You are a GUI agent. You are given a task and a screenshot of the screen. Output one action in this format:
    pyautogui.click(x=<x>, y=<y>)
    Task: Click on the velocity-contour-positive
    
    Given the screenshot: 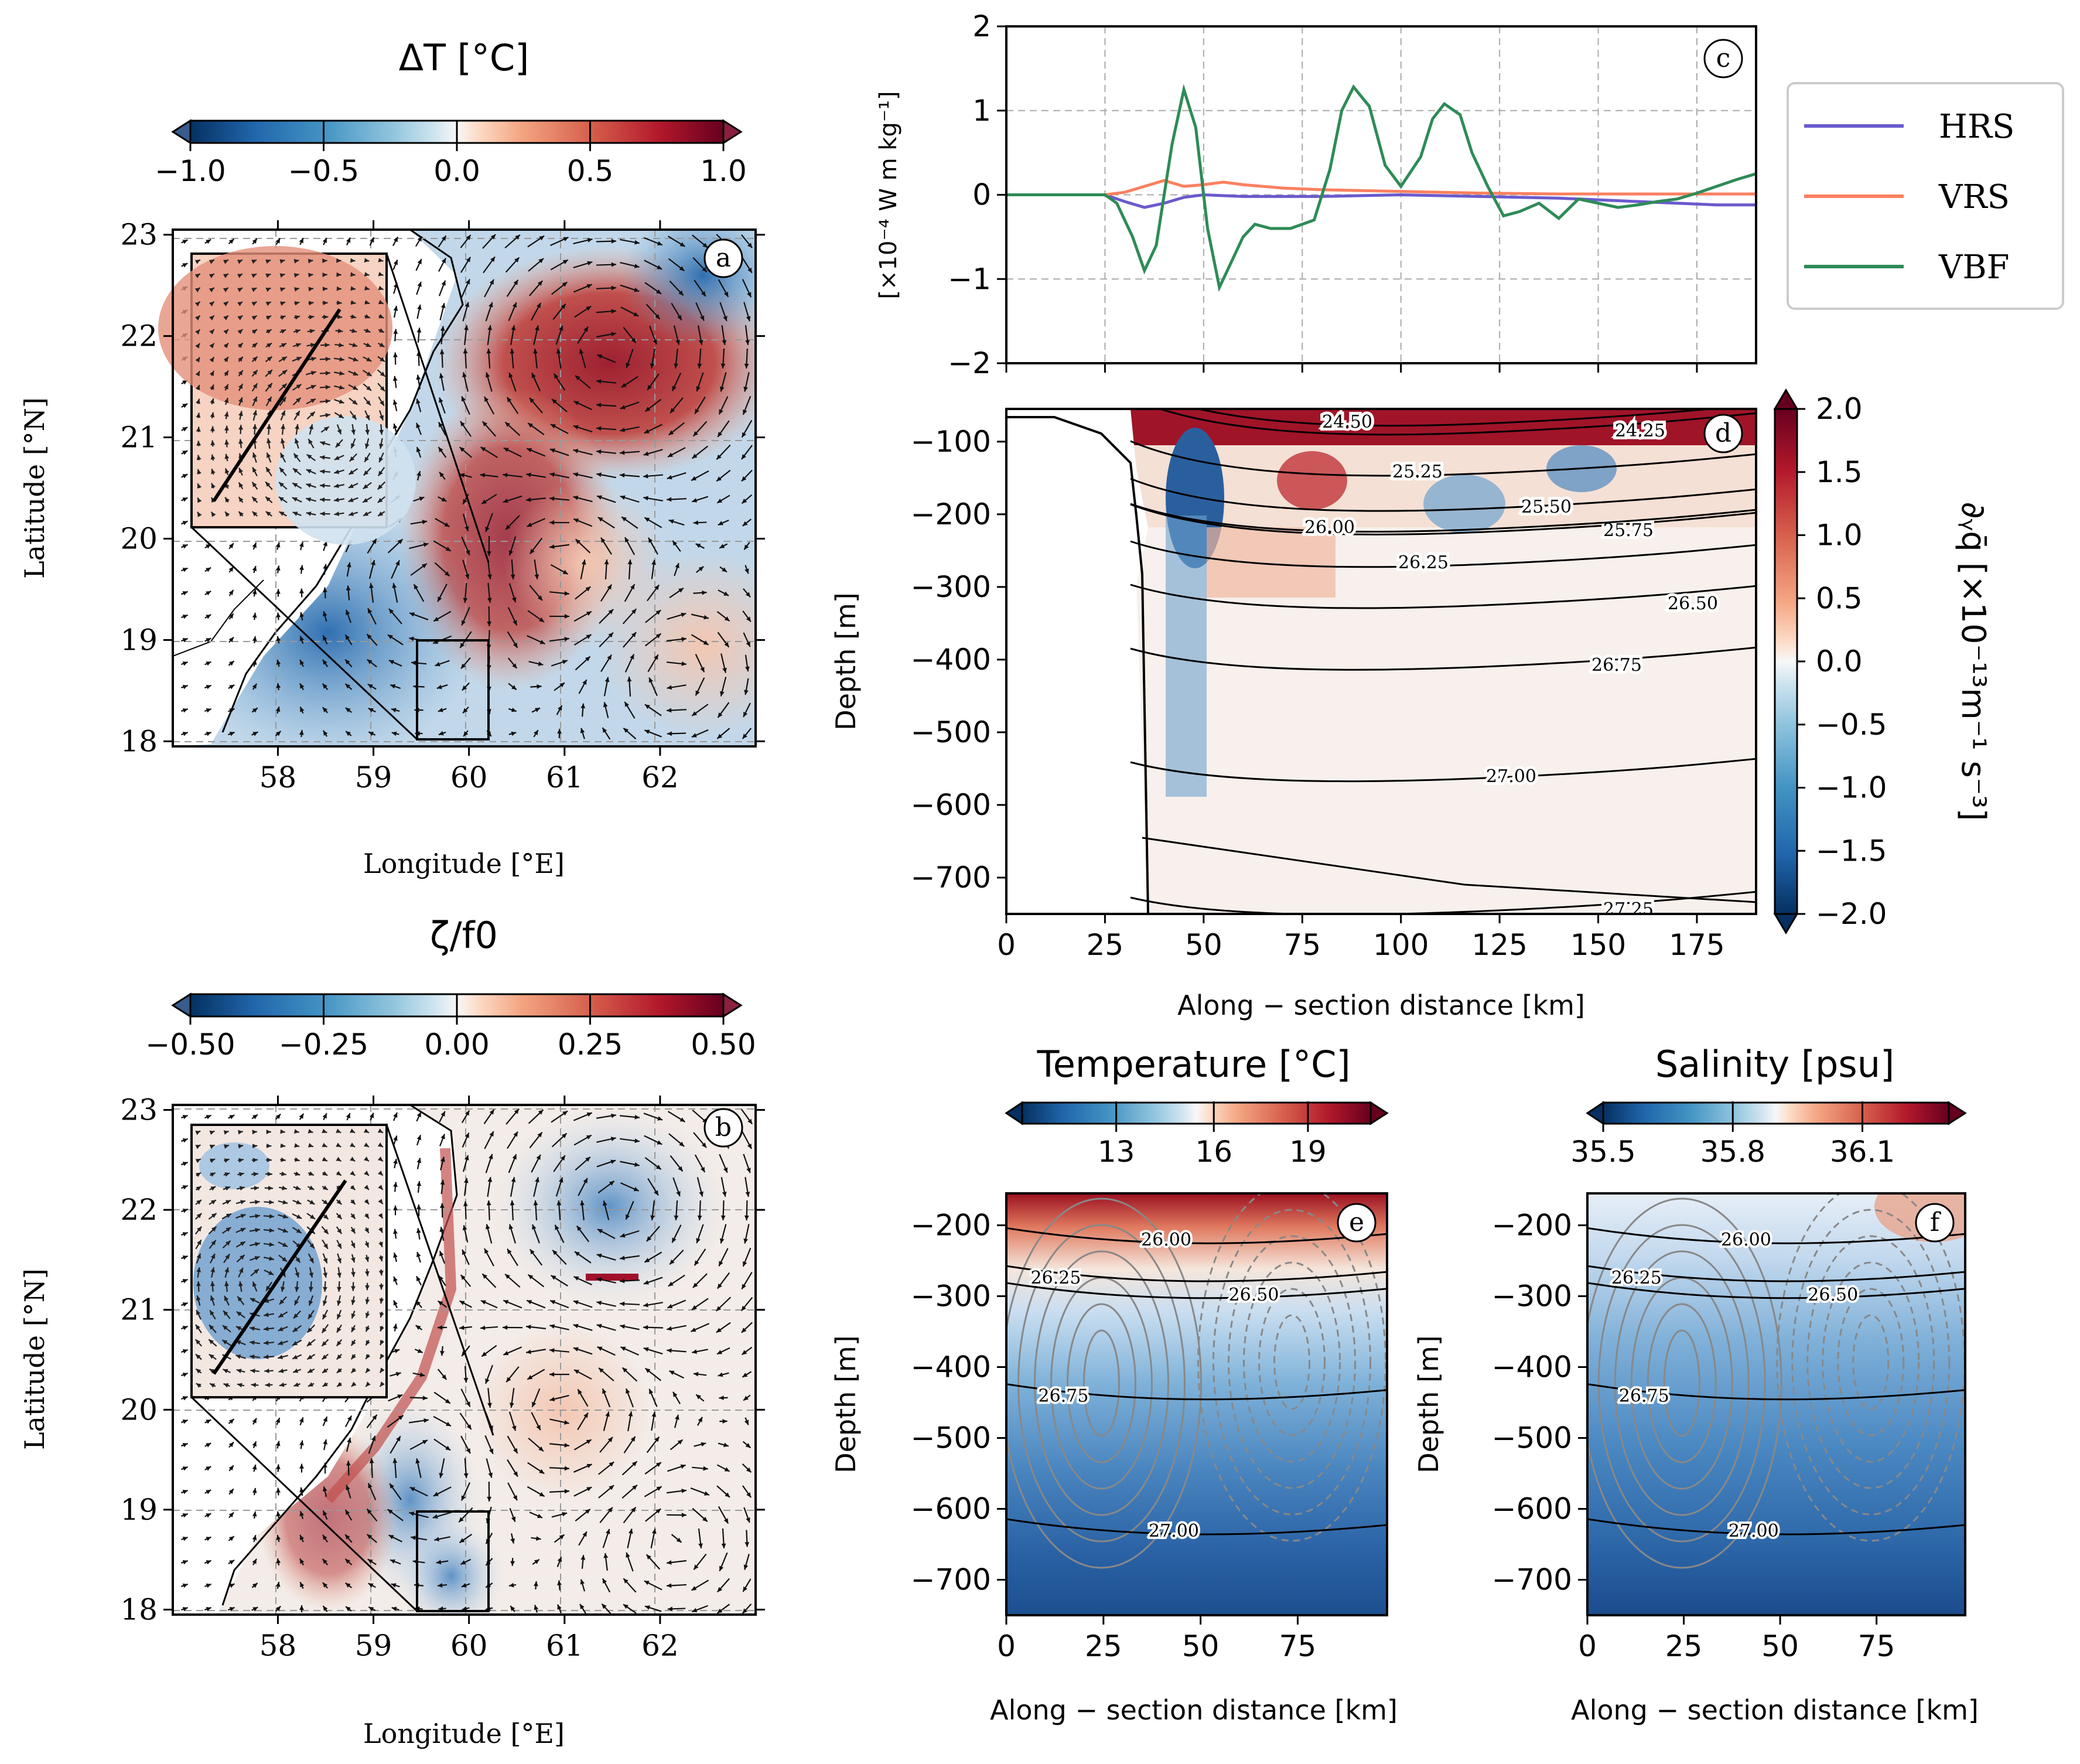 What is the action you would take?
    pyautogui.click(x=1104, y=1383)
    